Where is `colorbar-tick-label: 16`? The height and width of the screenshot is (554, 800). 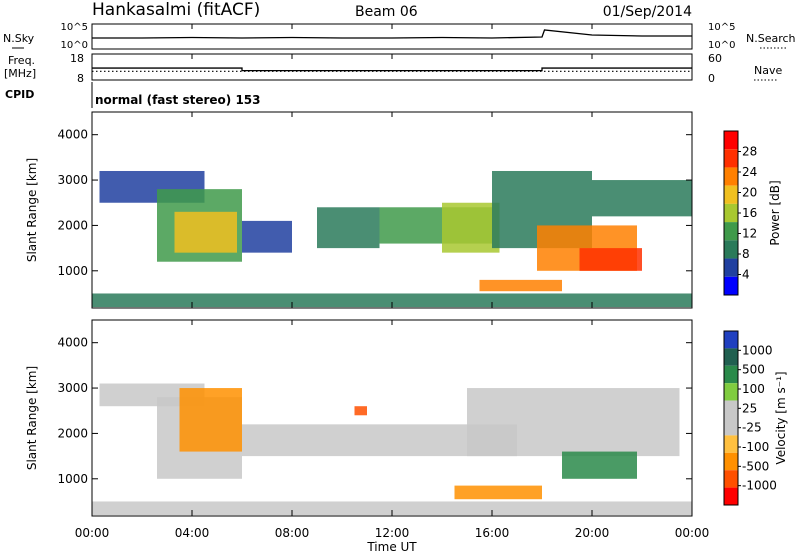
colorbar-tick-label: 16 is located at coordinates (749, 213).